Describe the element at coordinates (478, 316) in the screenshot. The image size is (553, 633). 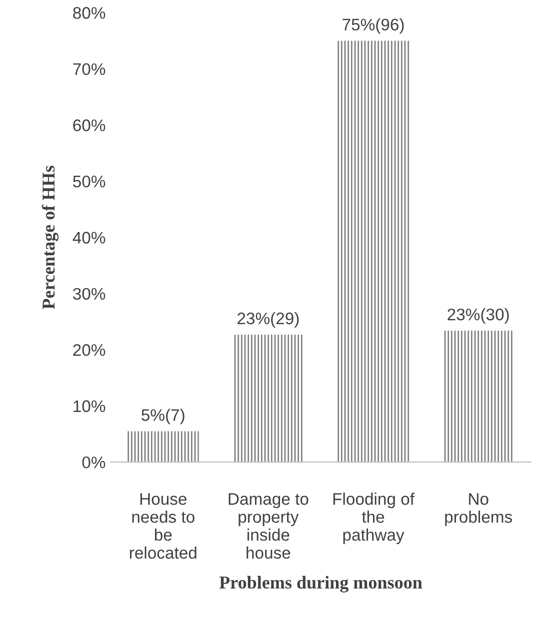
I see `data-label: 23%(30)` at that location.